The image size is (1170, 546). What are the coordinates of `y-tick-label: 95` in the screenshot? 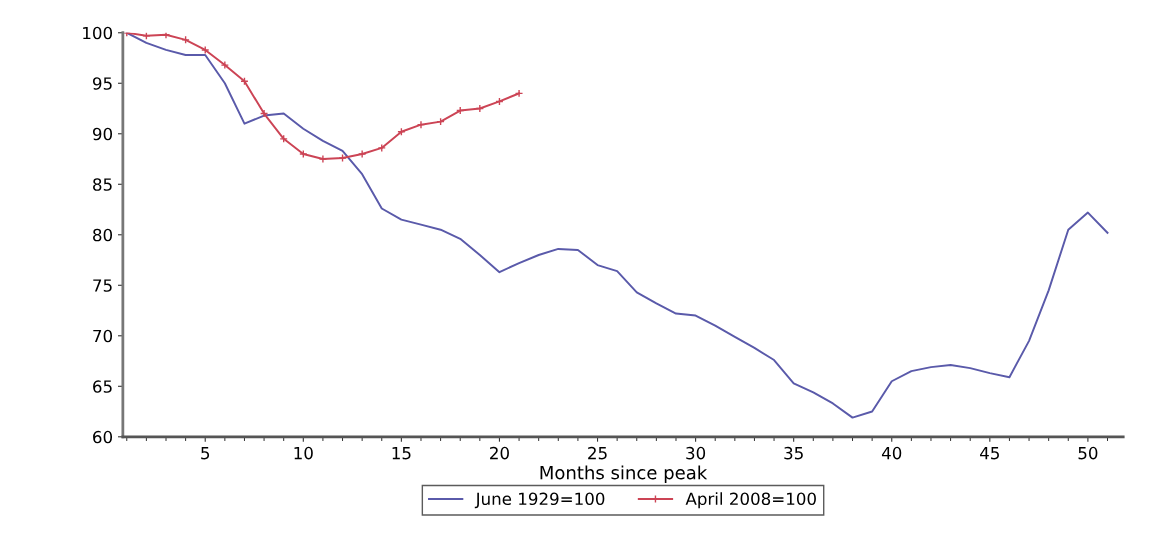 It's located at (102, 83).